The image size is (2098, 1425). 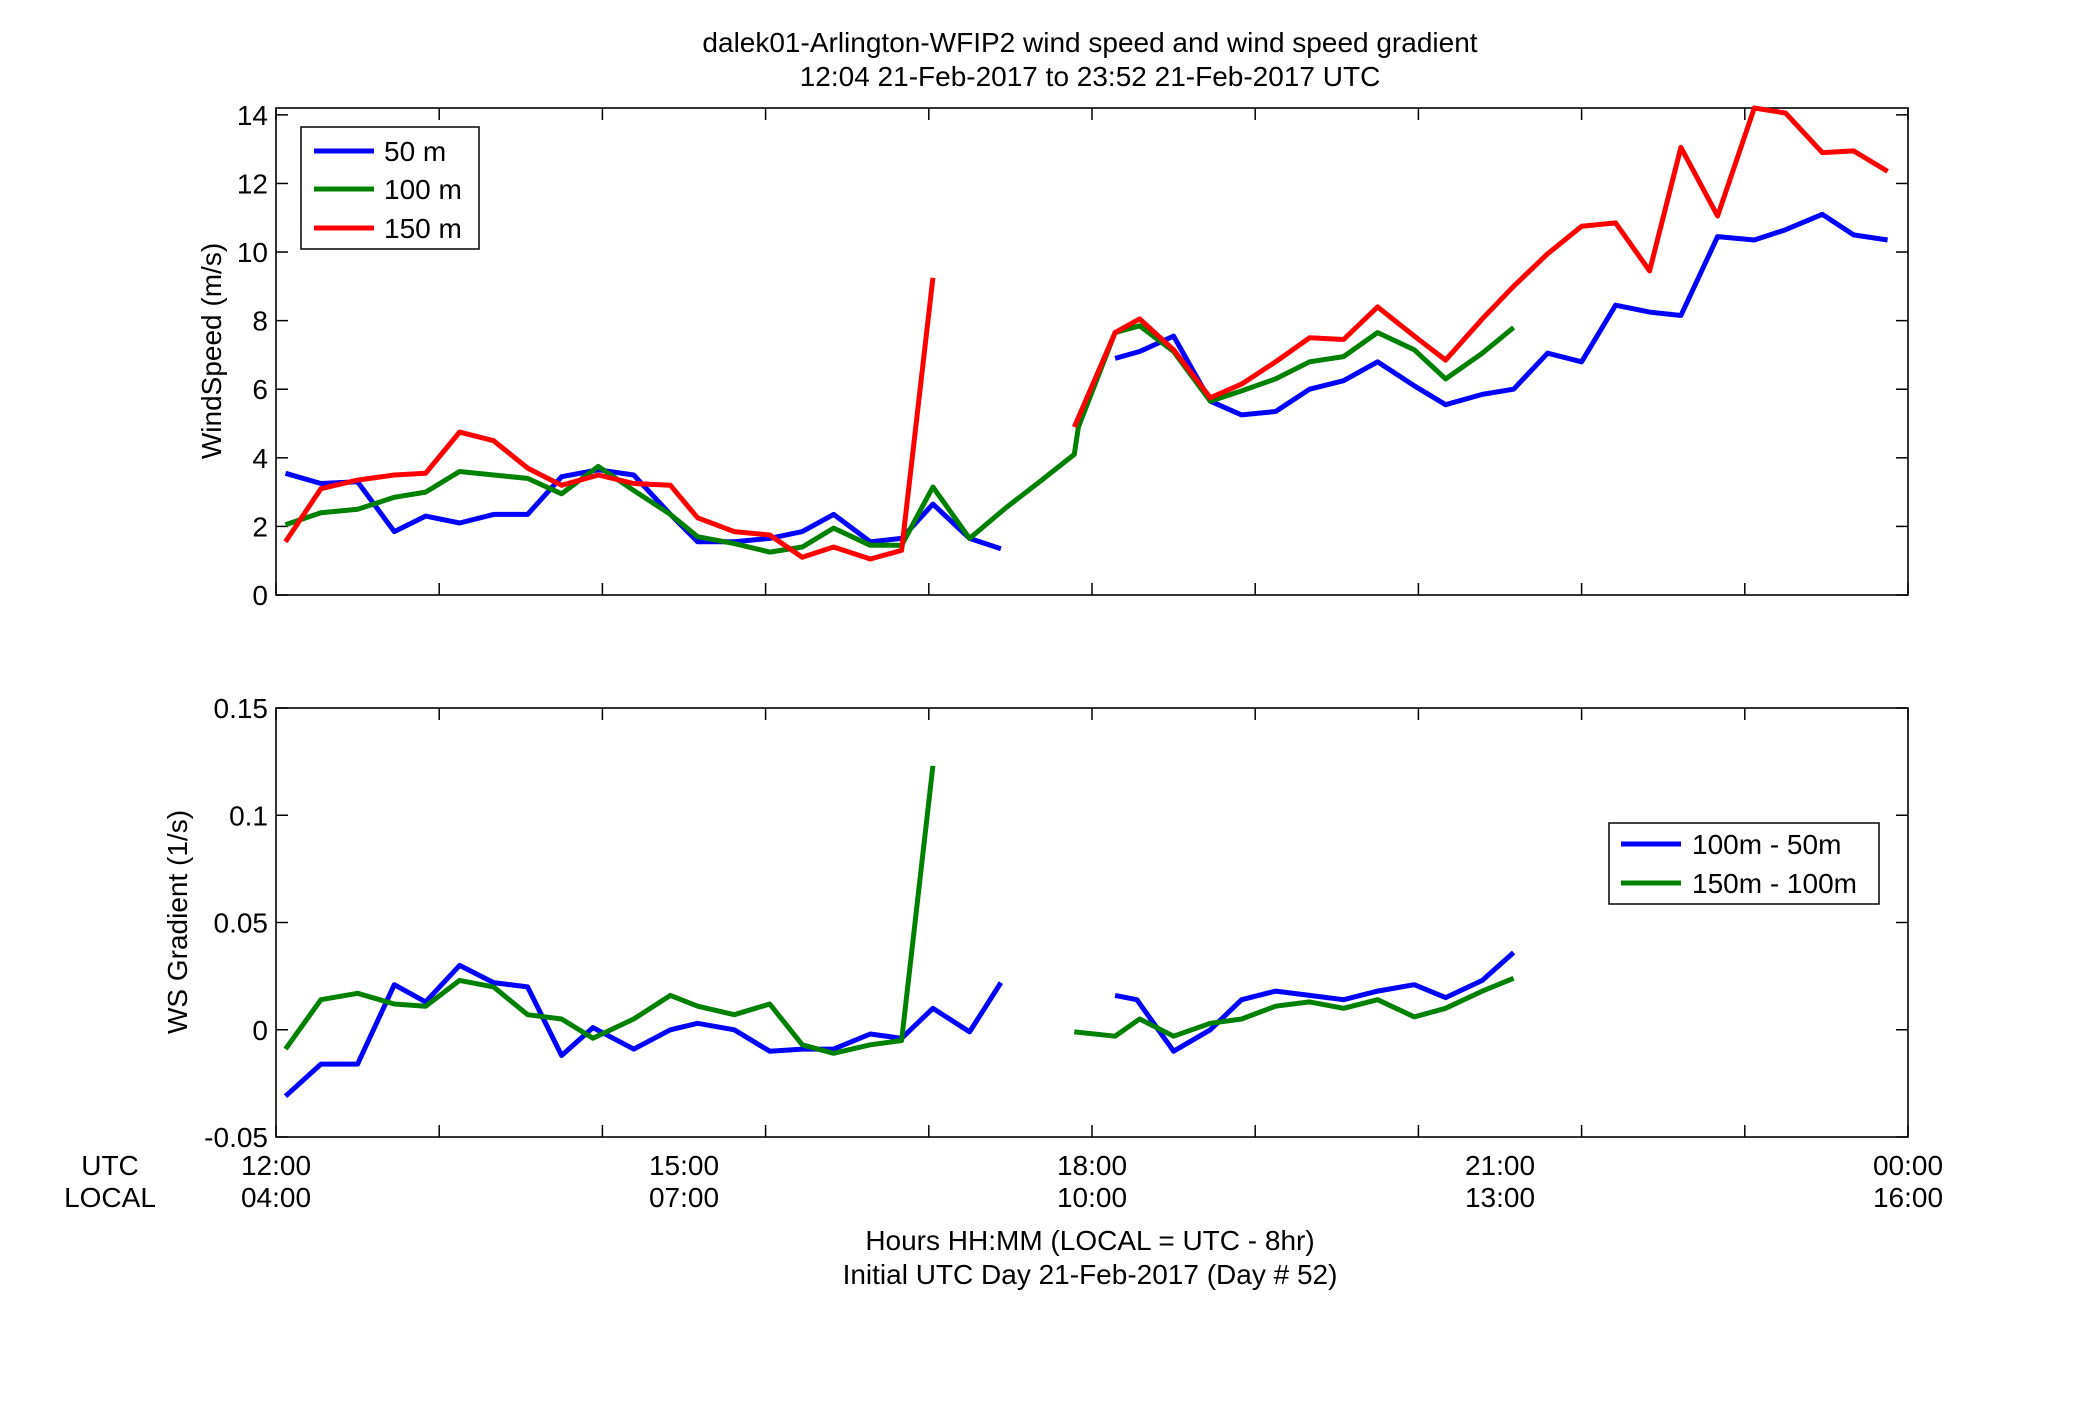 I want to click on windspeed-ytick-label: 6, so click(x=260, y=389).